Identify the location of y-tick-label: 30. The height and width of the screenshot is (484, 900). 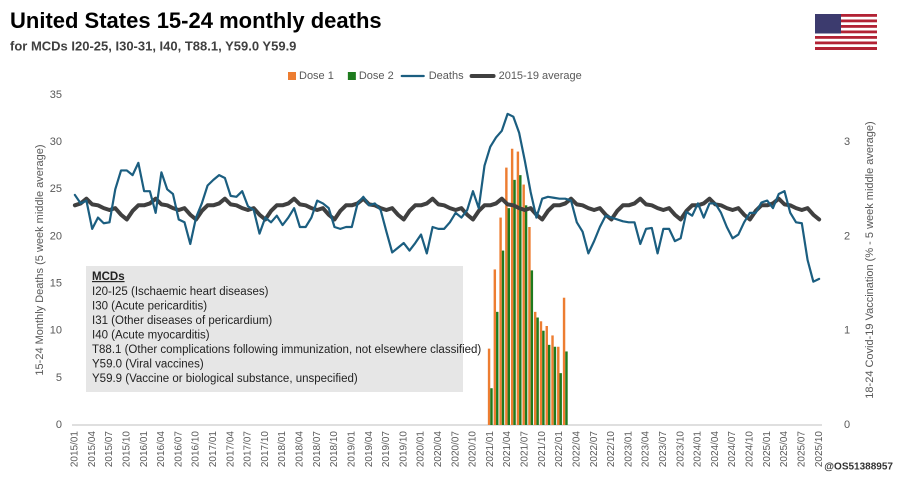
(56, 142).